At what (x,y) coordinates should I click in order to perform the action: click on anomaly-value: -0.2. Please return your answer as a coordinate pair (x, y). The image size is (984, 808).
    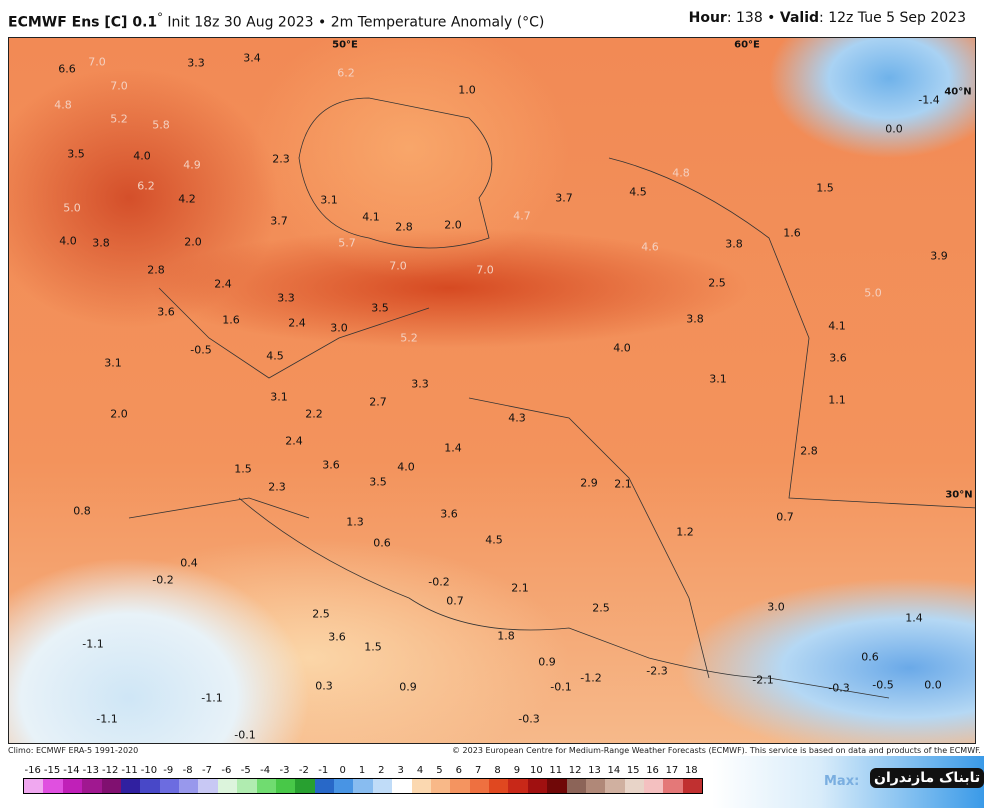
    Looking at the image, I should click on (163, 580).